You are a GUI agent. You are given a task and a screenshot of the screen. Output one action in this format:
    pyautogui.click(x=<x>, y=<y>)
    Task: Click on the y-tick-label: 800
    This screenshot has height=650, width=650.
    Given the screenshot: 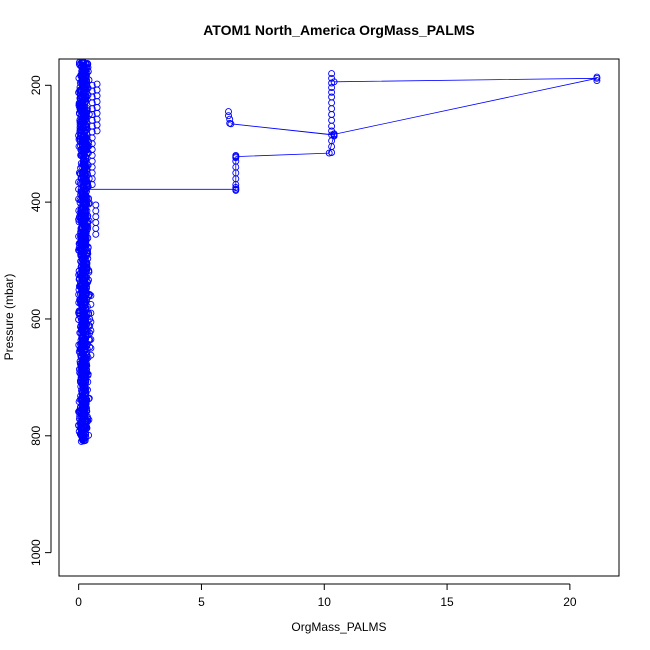 What is the action you would take?
    pyautogui.click(x=36, y=435)
    